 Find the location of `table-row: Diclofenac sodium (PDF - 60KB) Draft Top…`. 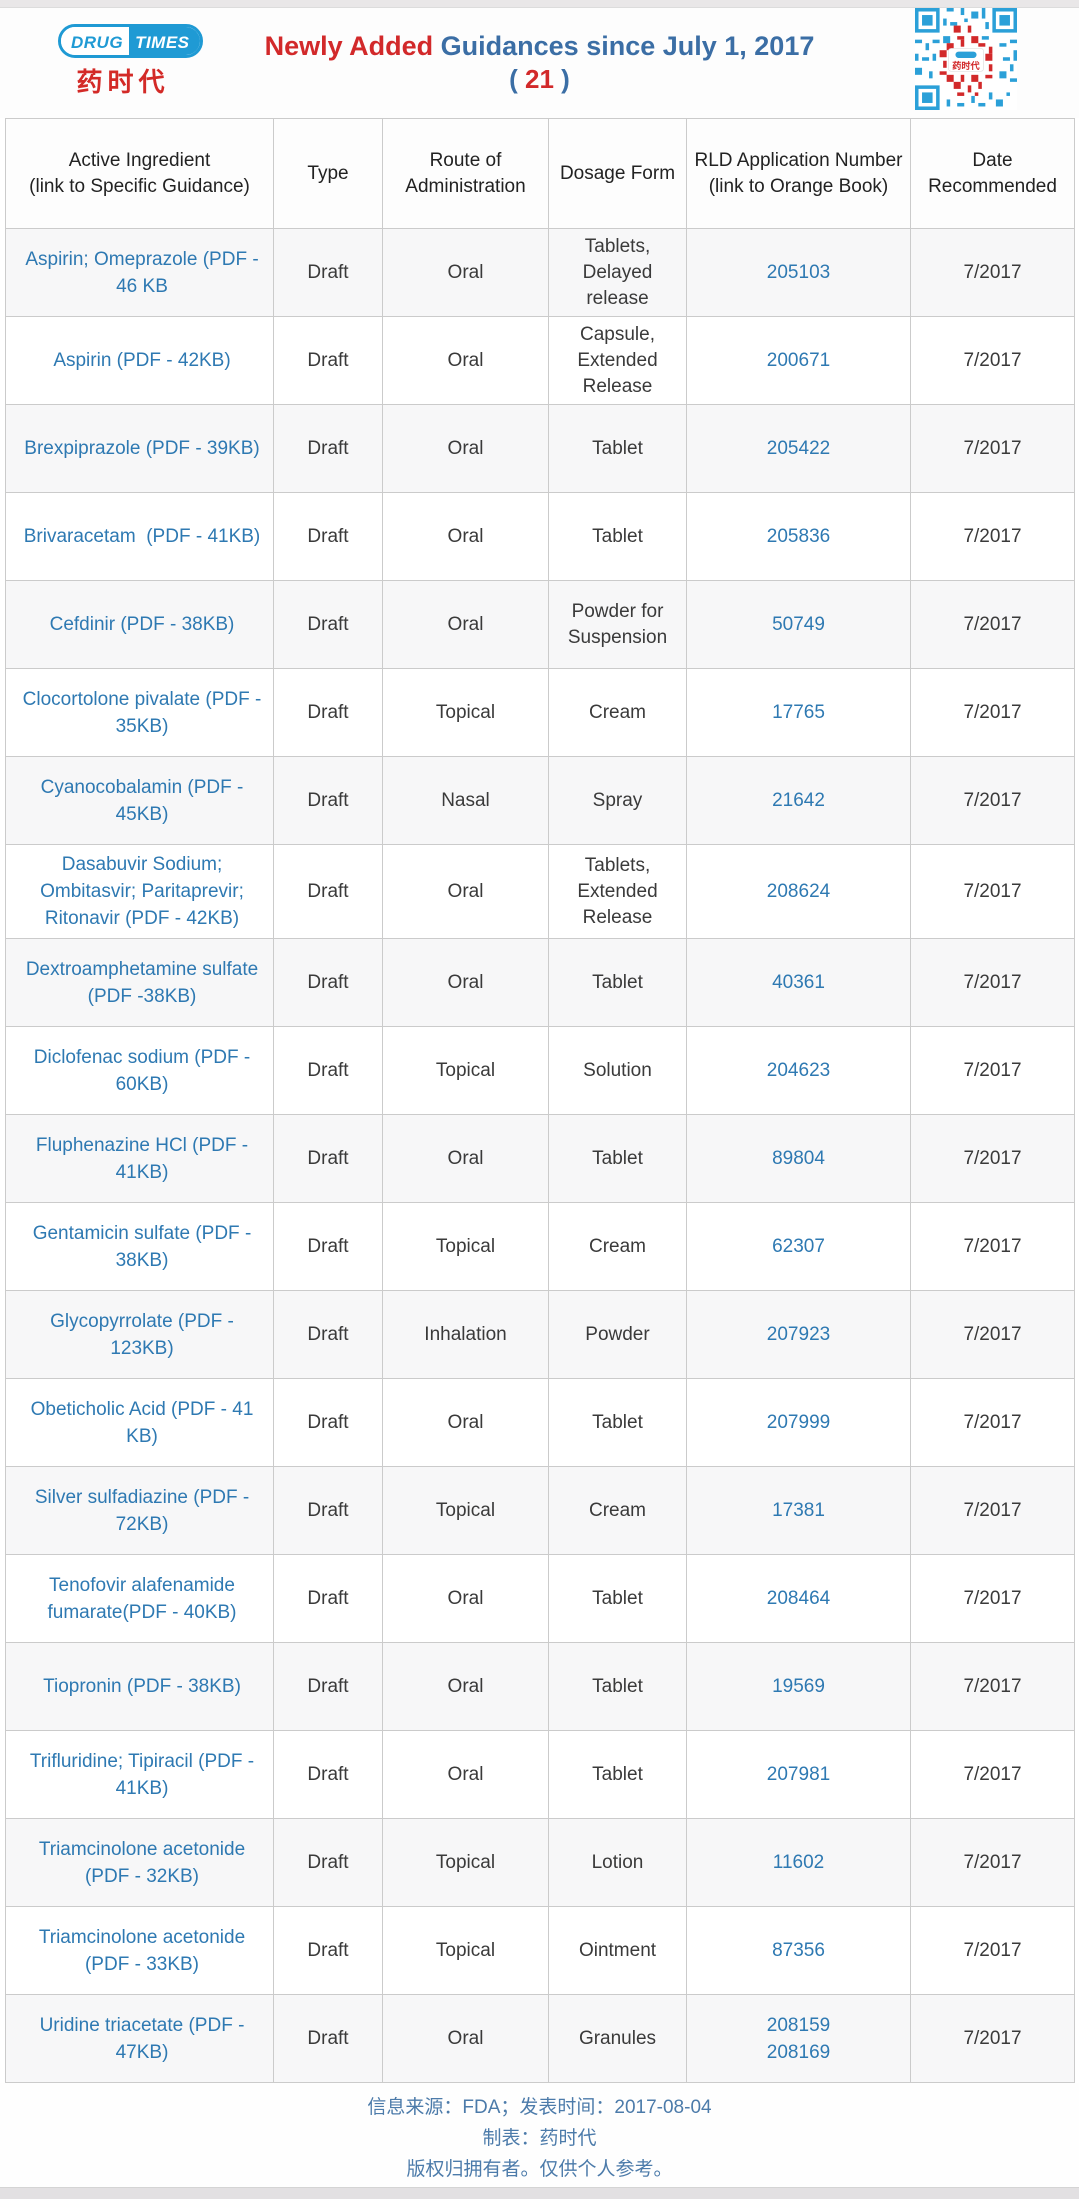

table-row: Diclofenac sodium (PDF - 60KB) Draft Top… is located at coordinates (540, 1070).